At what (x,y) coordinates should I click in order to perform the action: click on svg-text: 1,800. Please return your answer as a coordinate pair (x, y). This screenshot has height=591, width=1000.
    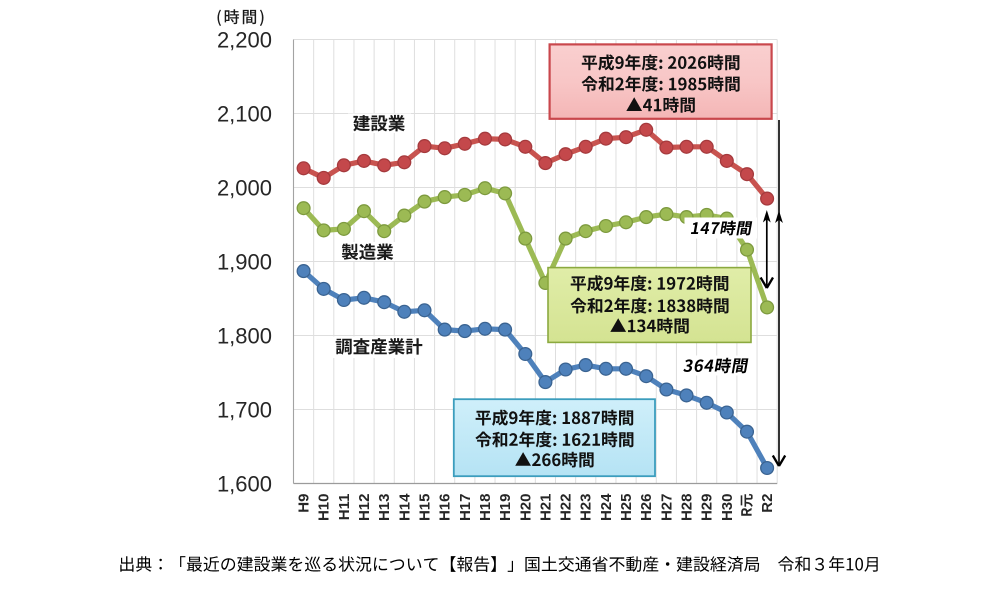
    Looking at the image, I should click on (244, 335).